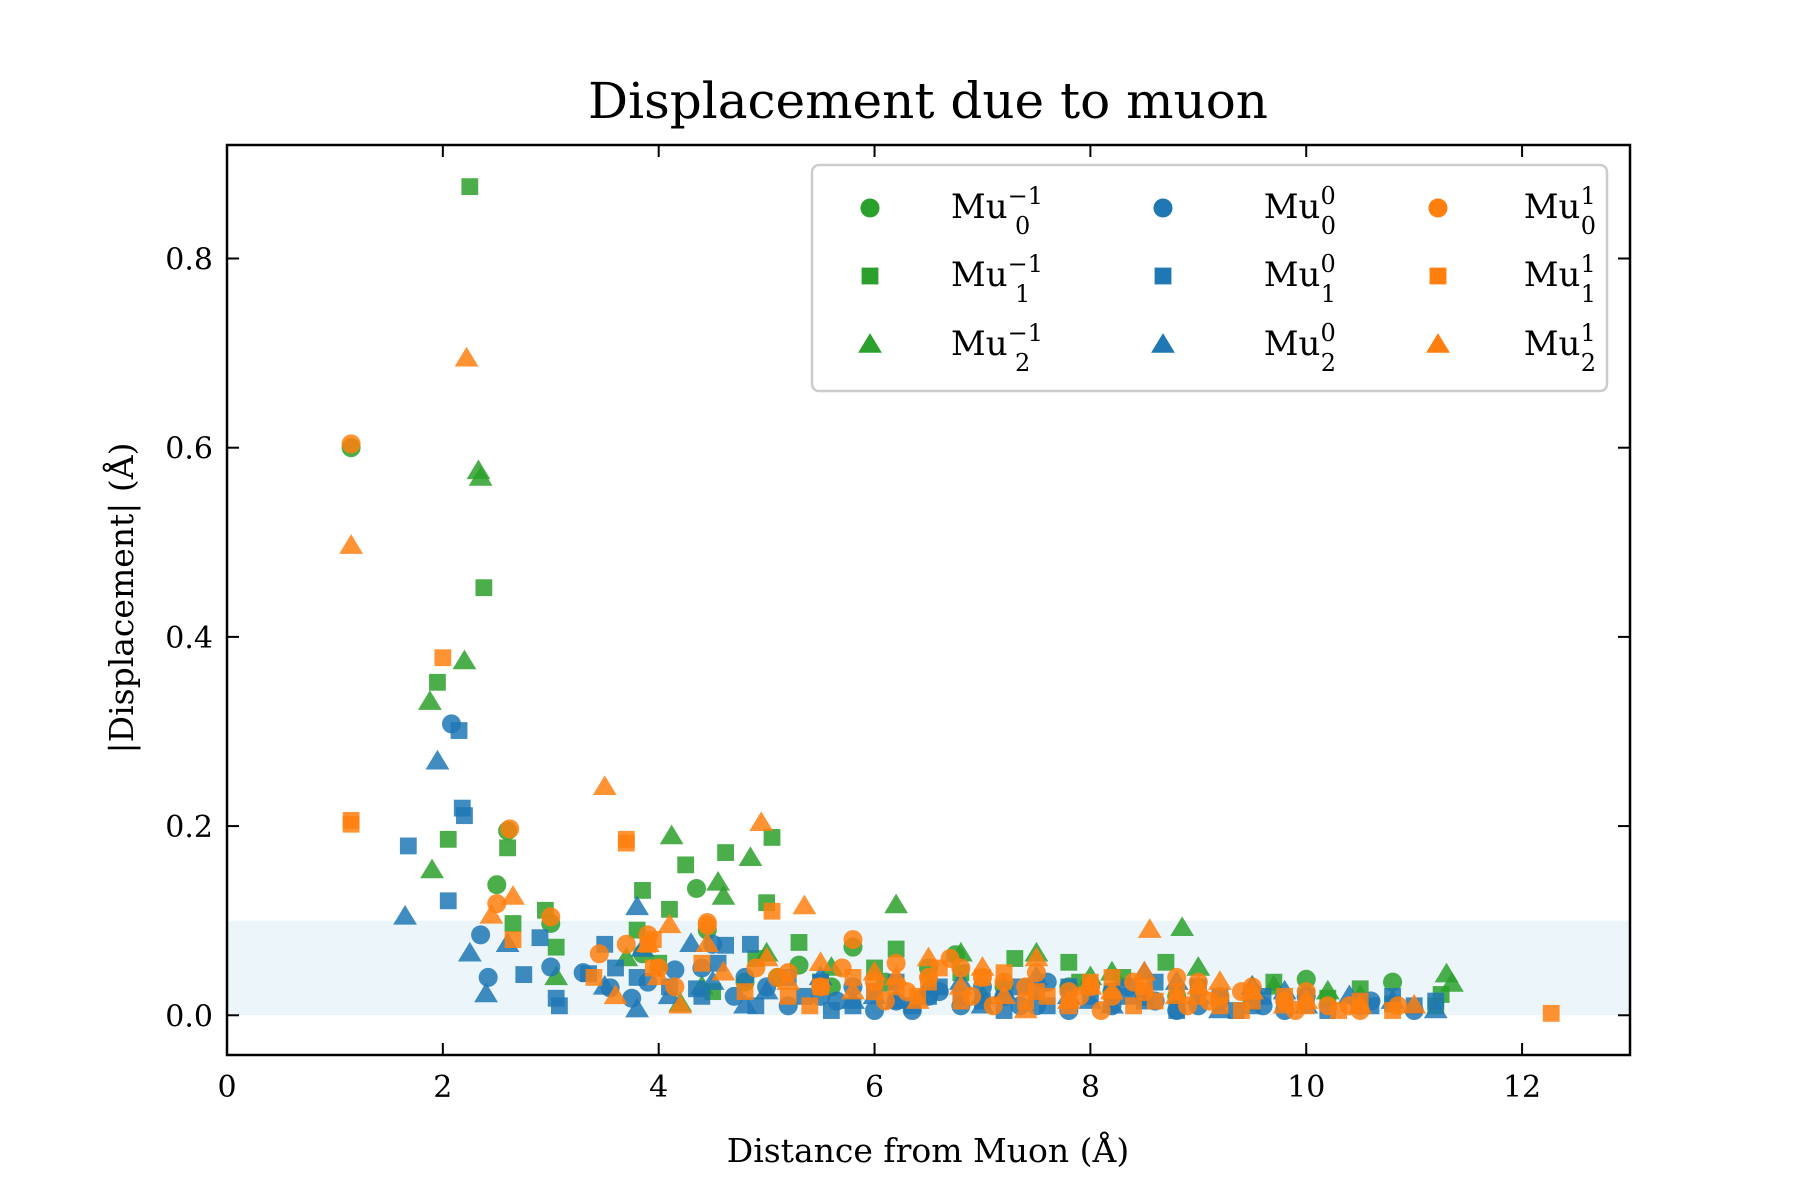 Image resolution: width=1800 pixels, height=1200 pixels. I want to click on legend-entry: Mu1 0, so click(1512, 211).